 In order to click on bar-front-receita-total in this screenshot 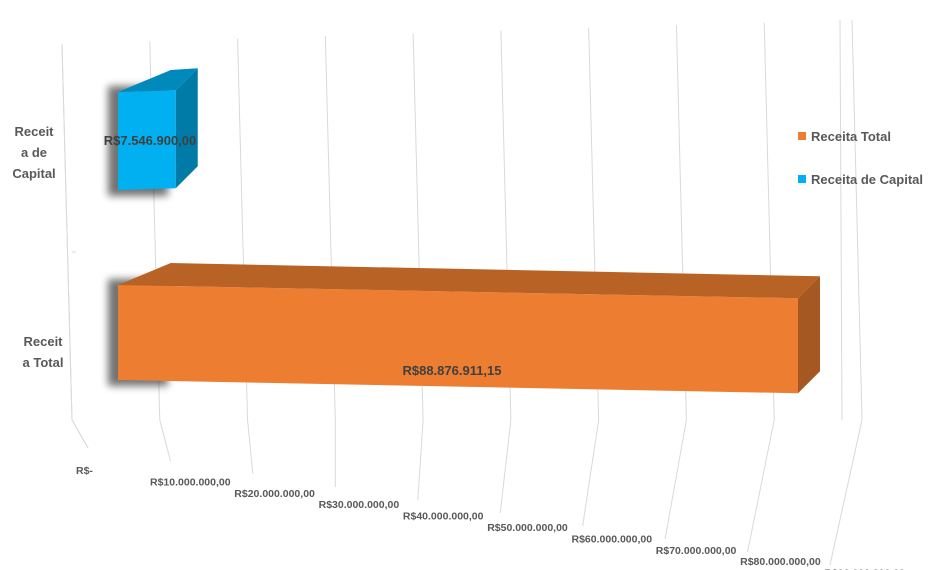, I will do `click(458, 339)`.